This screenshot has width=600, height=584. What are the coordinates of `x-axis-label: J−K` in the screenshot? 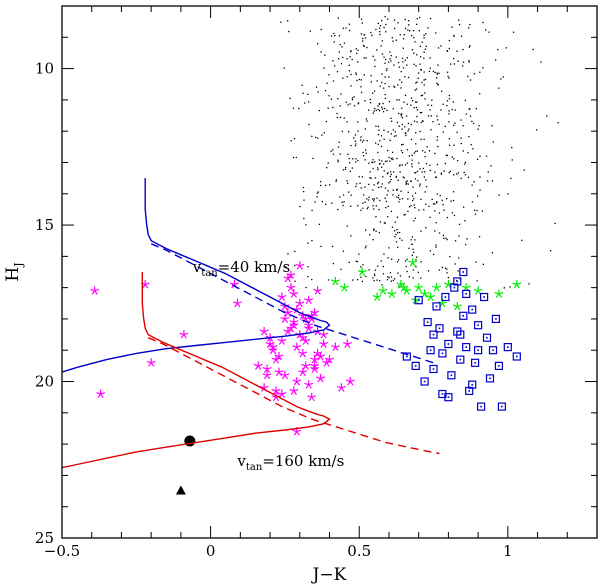 It's located at (329, 574).